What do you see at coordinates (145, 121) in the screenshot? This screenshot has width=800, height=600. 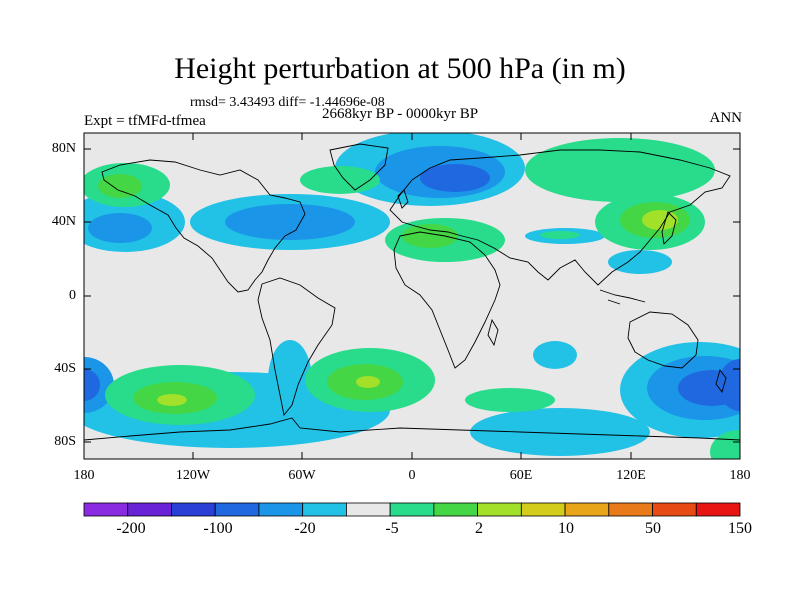 I see `experiment-label: Expt = tfMFd-tfmea` at bounding box center [145, 121].